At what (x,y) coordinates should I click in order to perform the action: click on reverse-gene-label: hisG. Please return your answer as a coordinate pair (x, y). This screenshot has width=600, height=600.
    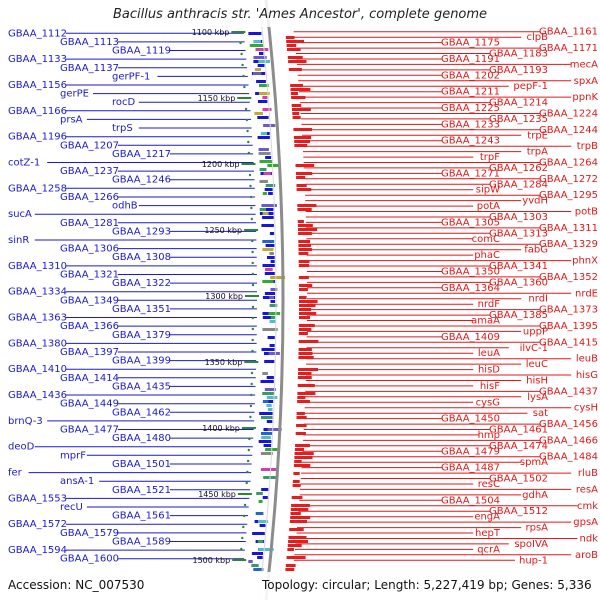
    Looking at the image, I should click on (587, 375).